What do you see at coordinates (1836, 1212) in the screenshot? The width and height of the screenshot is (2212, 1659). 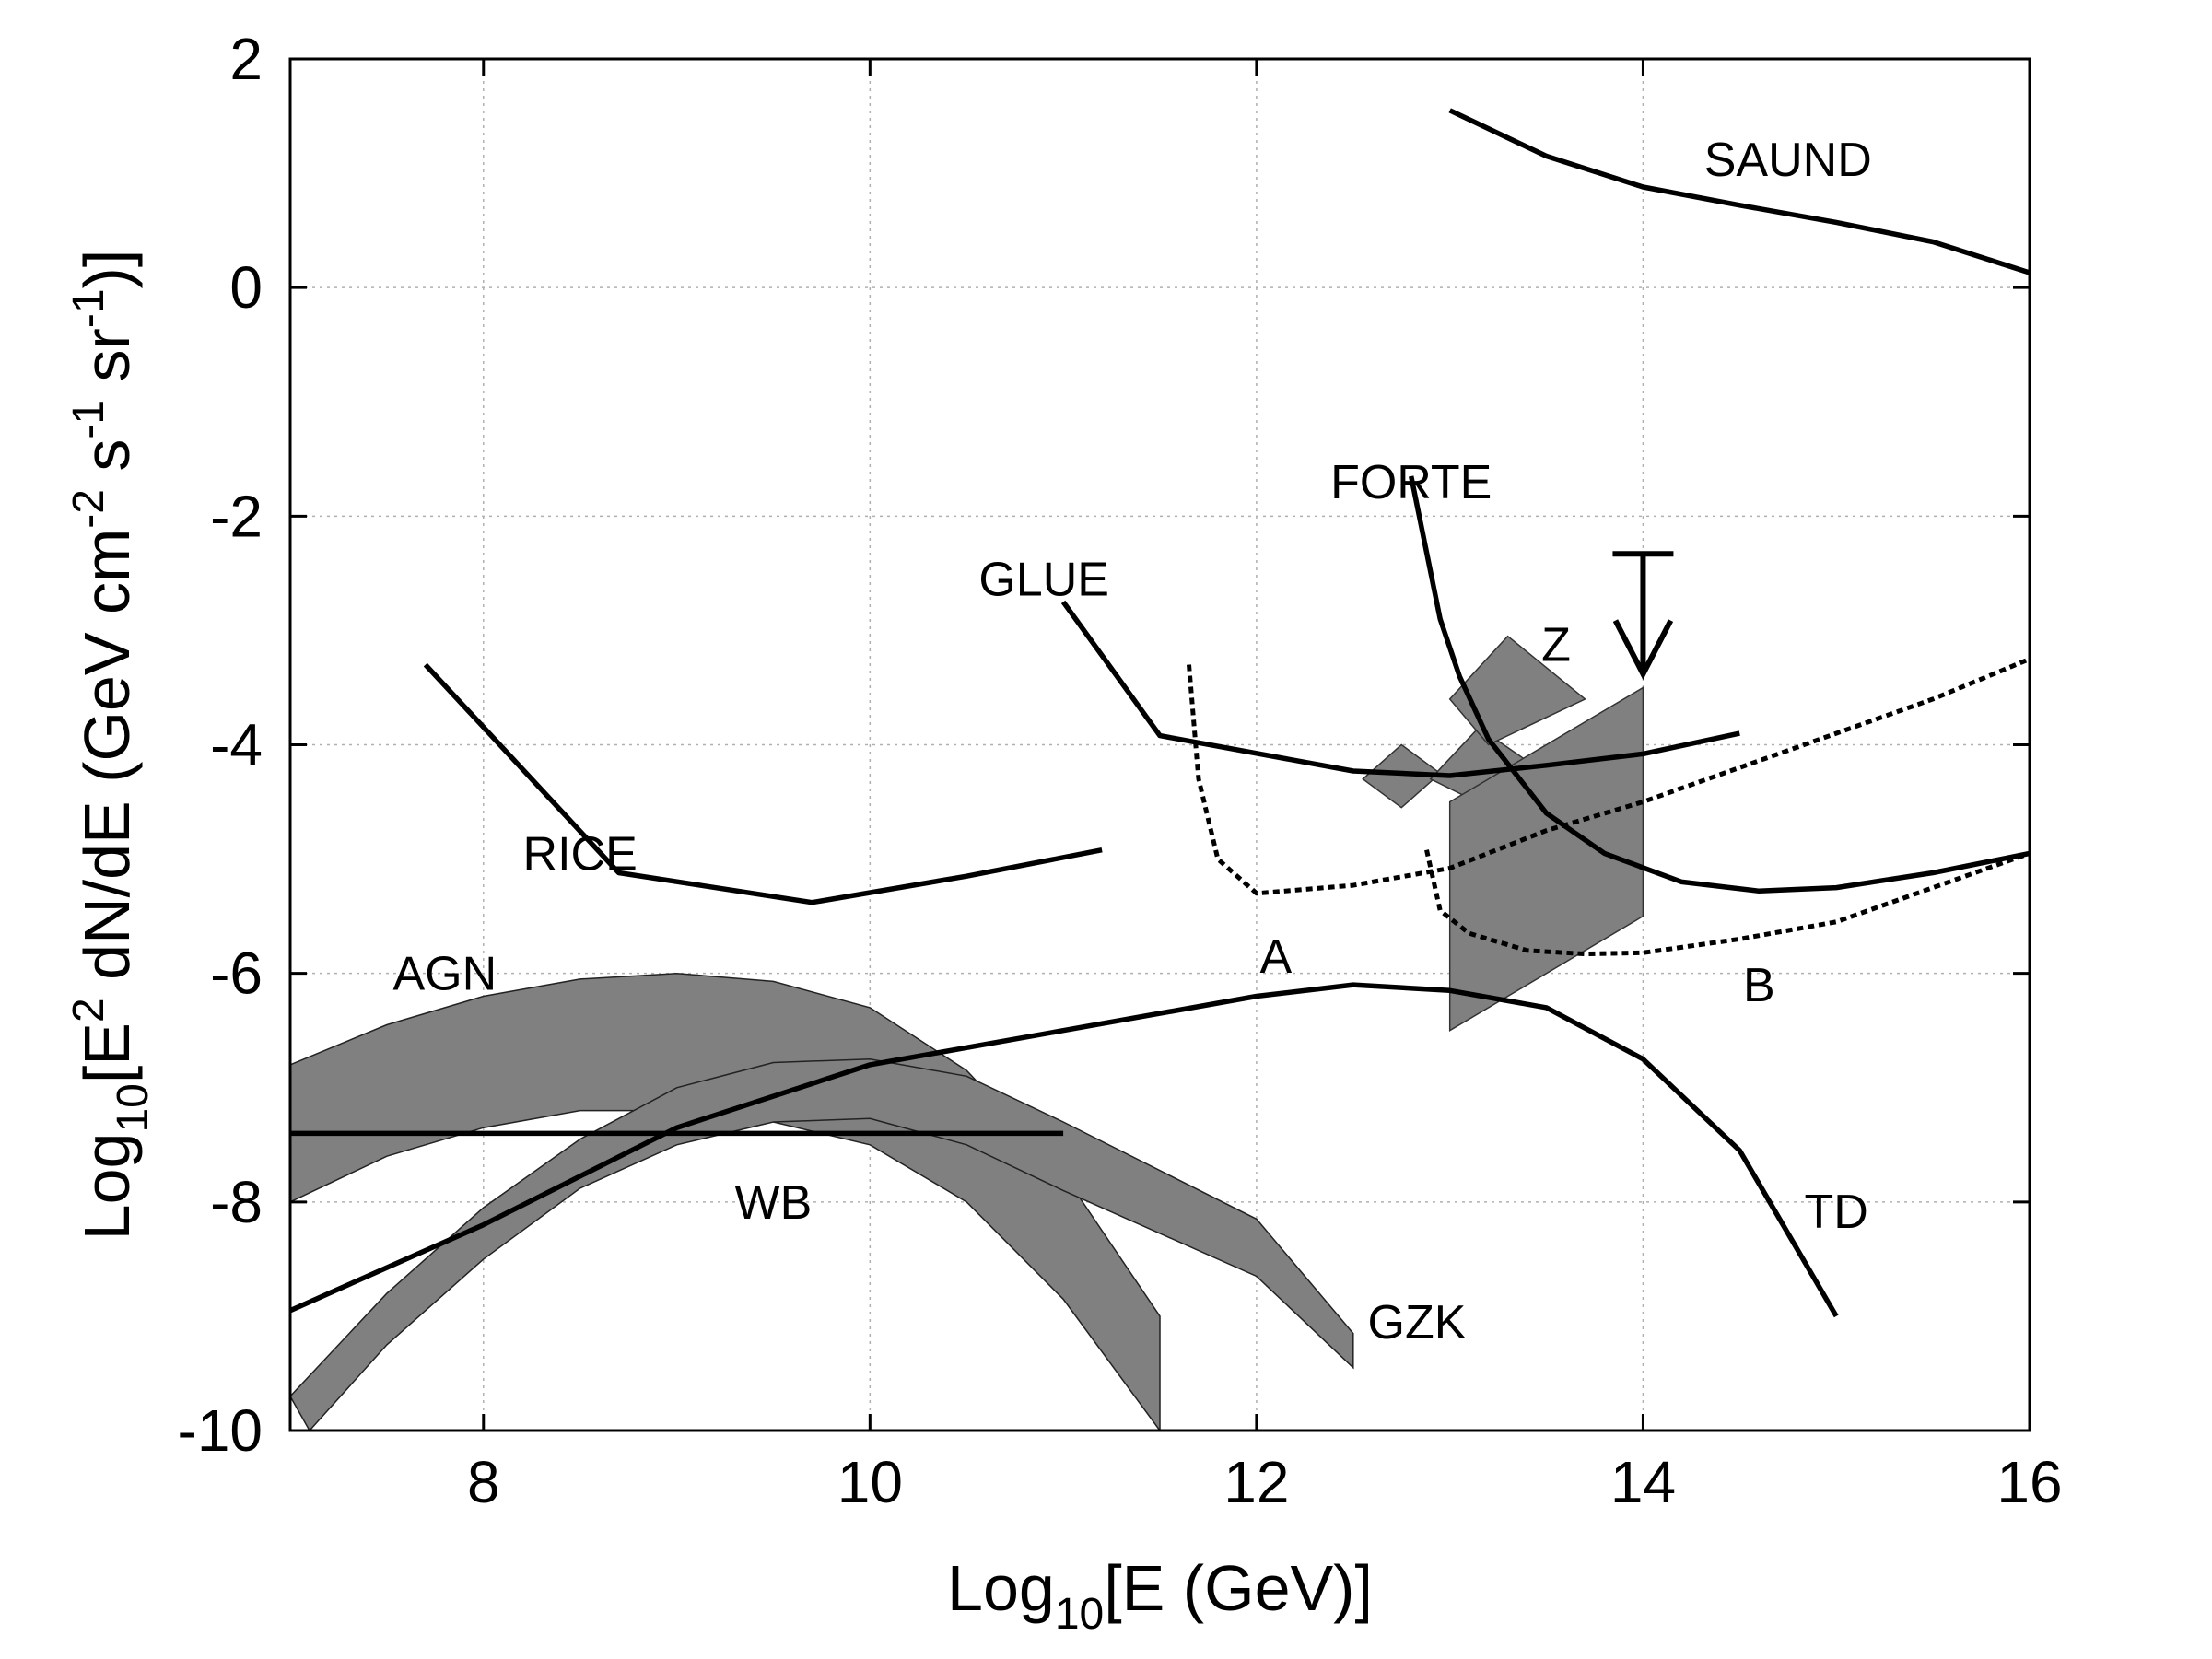 I see `annotation-td: TD` at bounding box center [1836, 1212].